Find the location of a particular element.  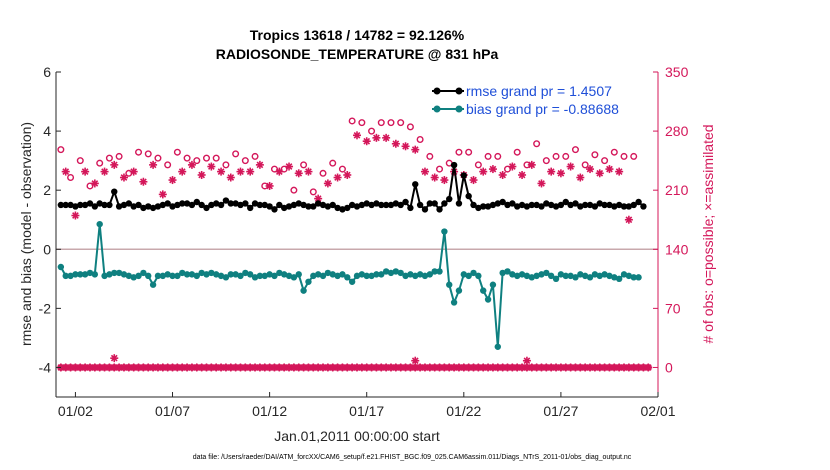

x-axis-label: Jan.01,2011 00:00:00 start is located at coordinates (357, 436).